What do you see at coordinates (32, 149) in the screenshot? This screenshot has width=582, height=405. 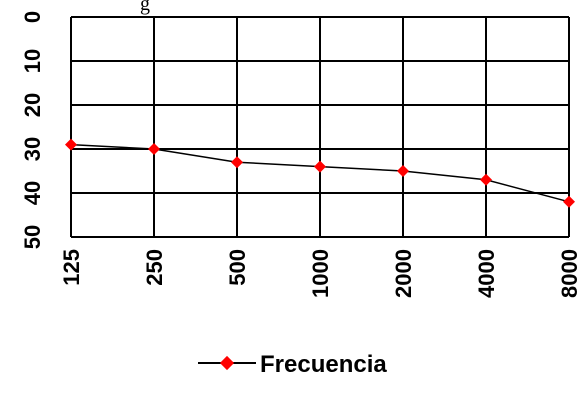 I see `y-tick-label: 30` at bounding box center [32, 149].